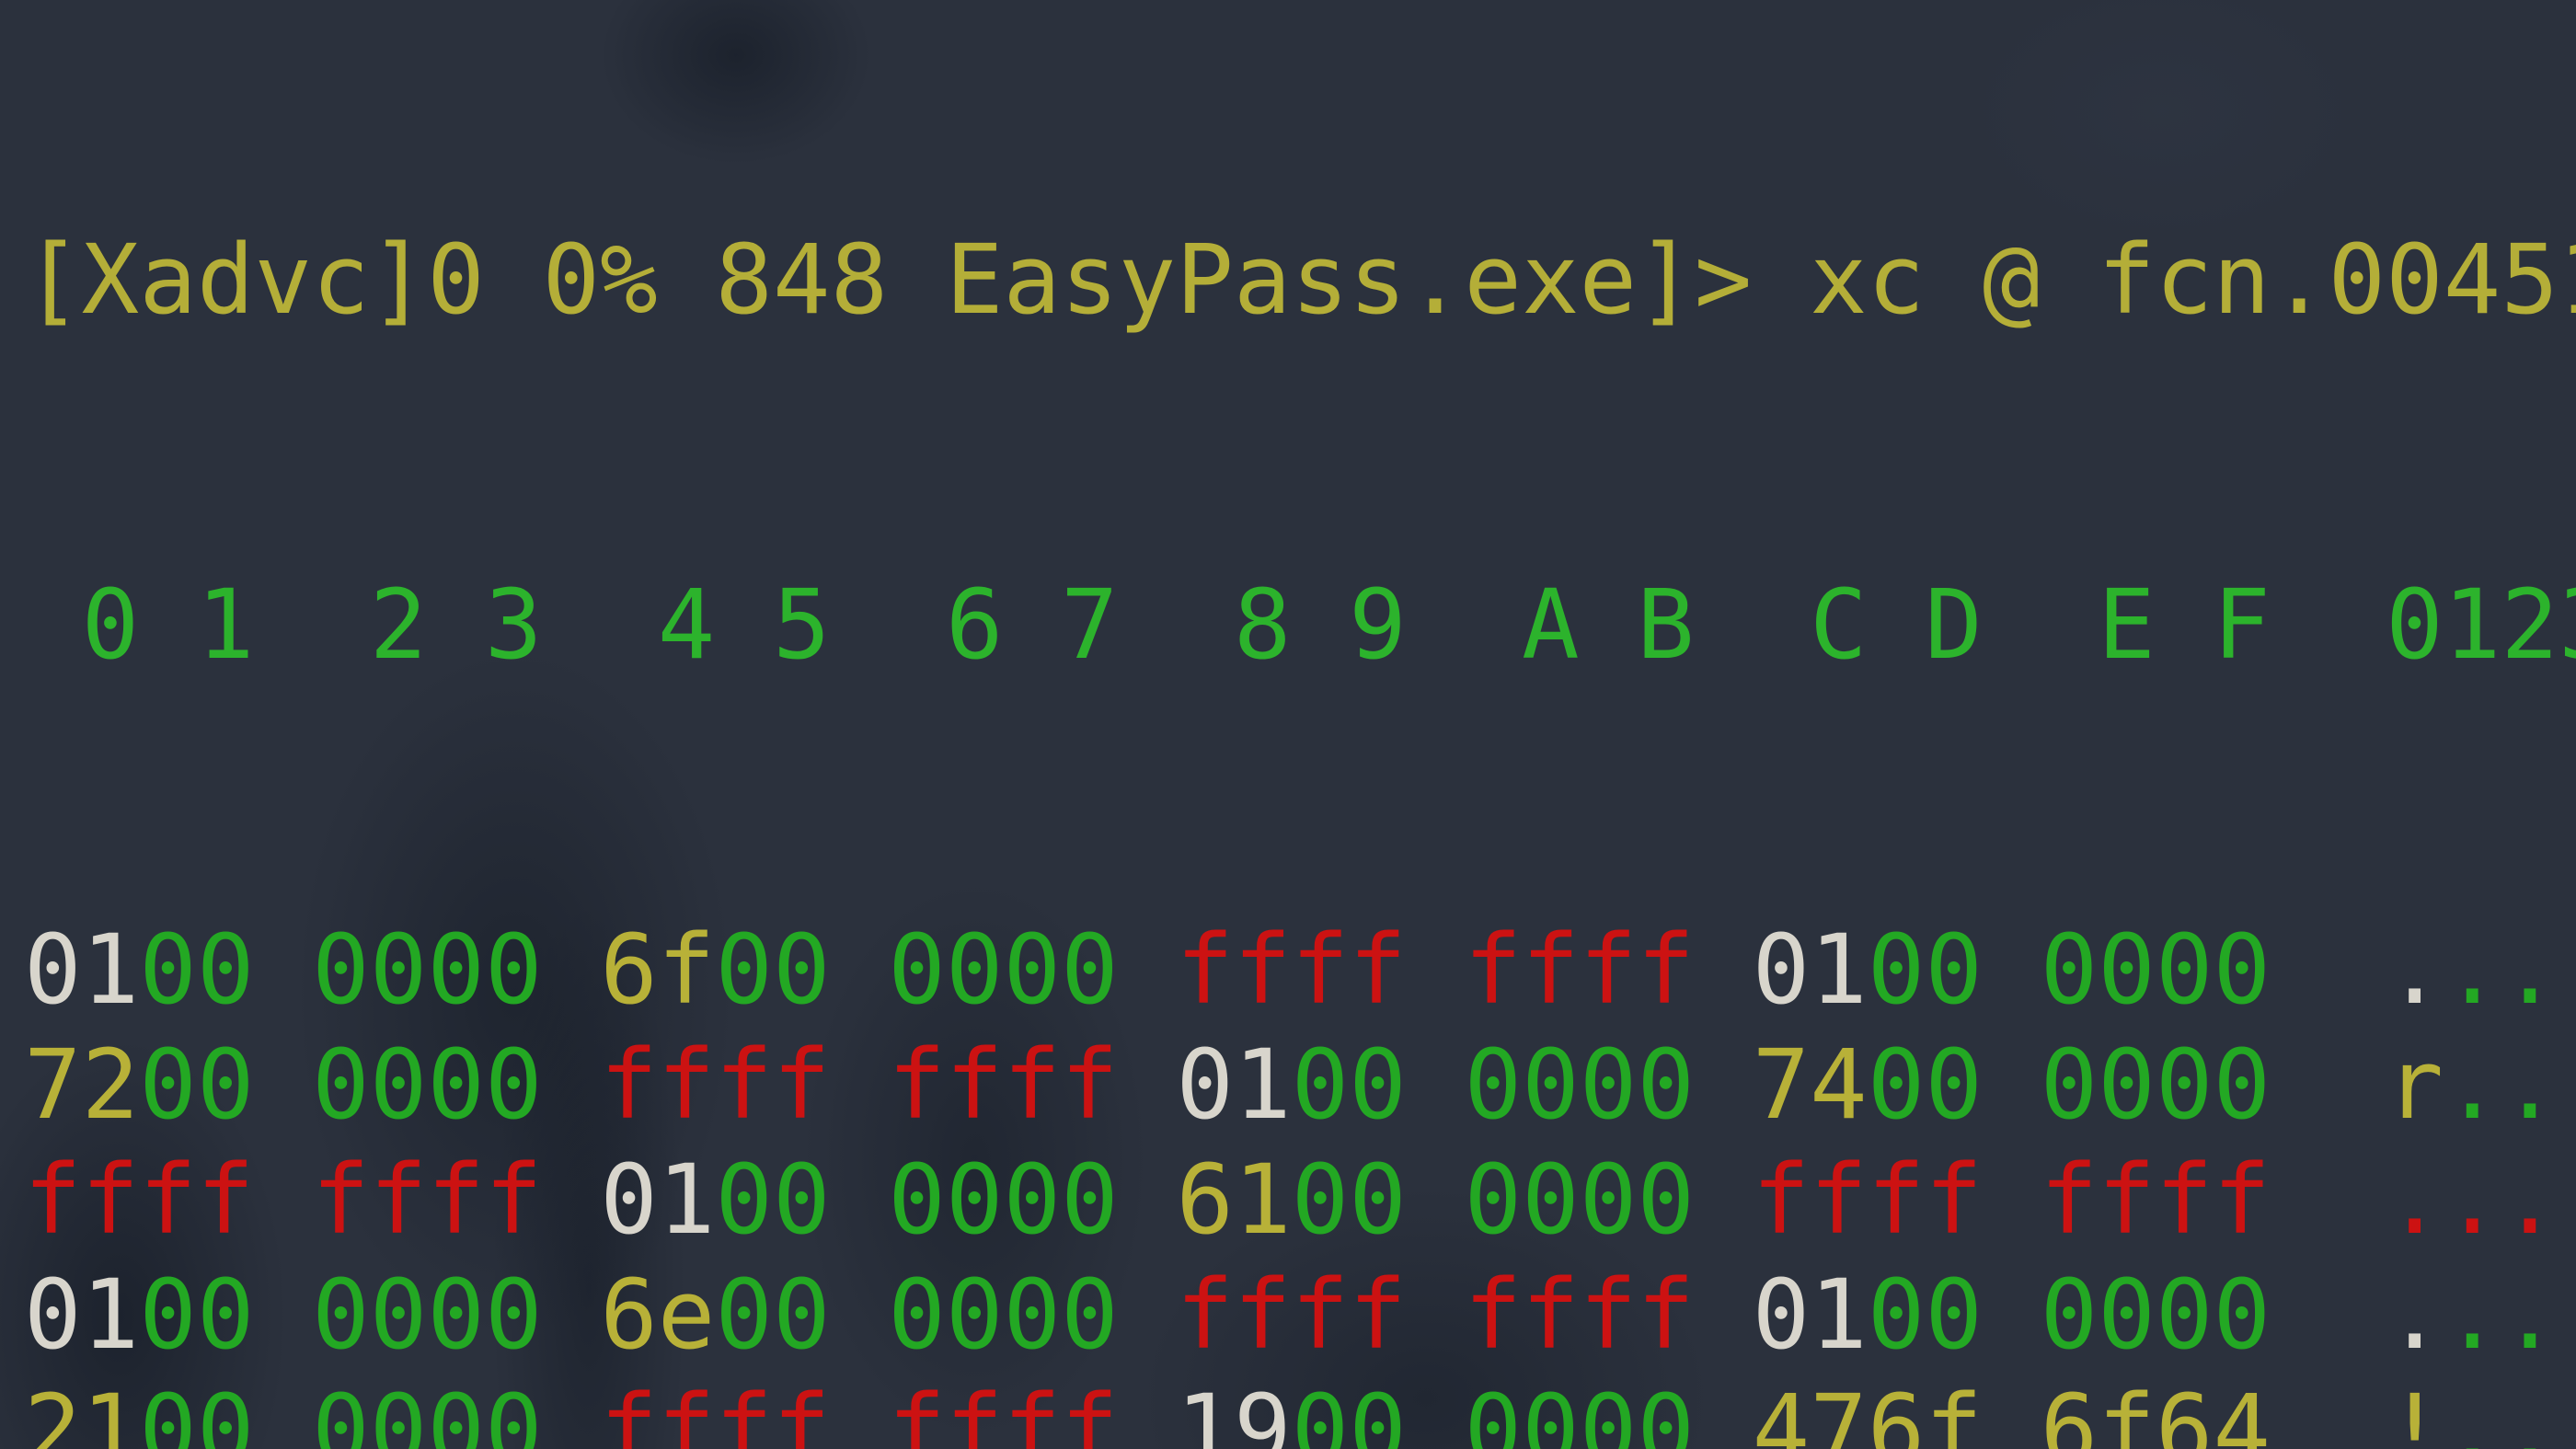 This screenshot has width=2576, height=1449. Describe the element at coordinates (1300, 625) in the screenshot. I see `hex-column-header: 0 1 2 3 4 5 6 7 8 9 A B C D E F 0123` at that location.